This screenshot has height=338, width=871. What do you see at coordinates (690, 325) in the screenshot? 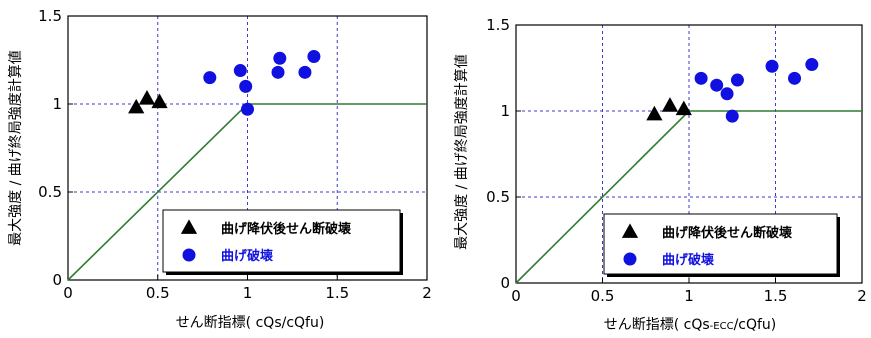
I see `x-axis-label: せん断指標( cQs-ECC/cQfu)` at bounding box center [690, 325].